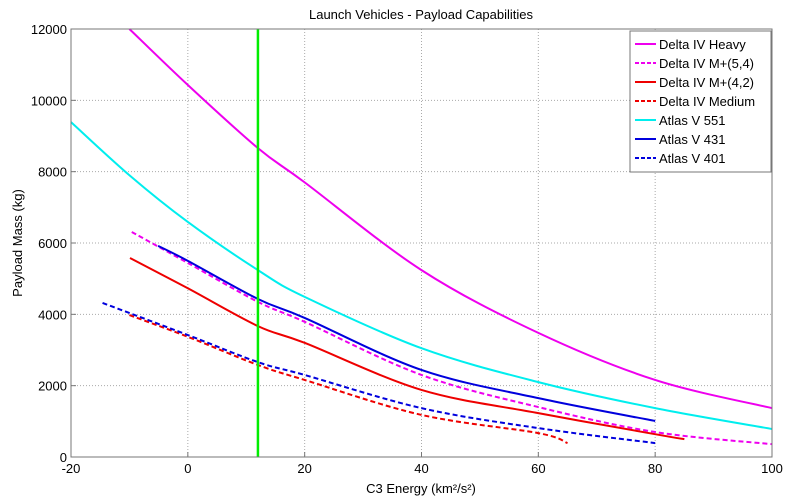 This screenshot has height=503, width=788. Describe the element at coordinates (692, 139) in the screenshot. I see `legend-label: Atlas V 431` at that location.